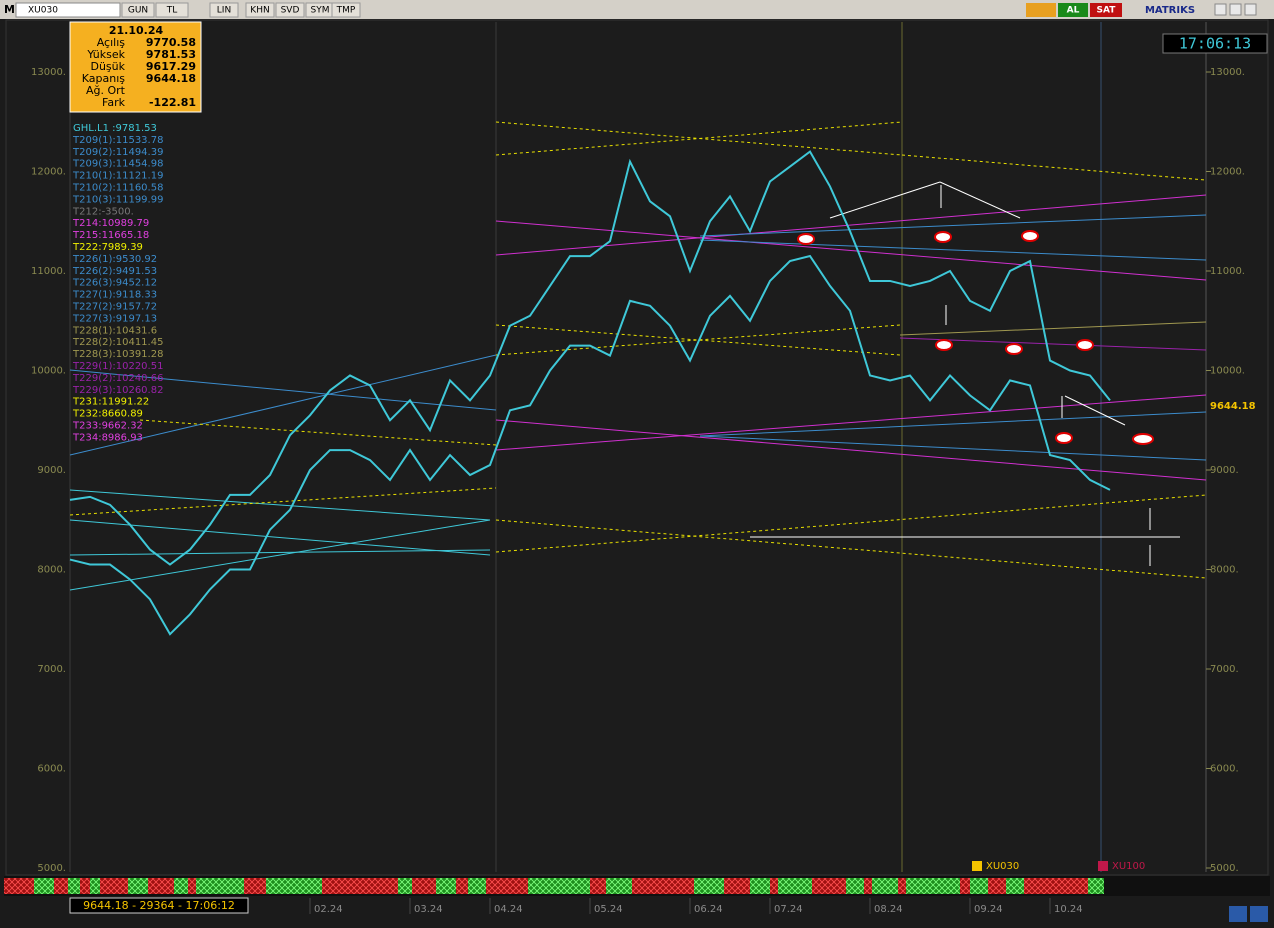  Describe the element at coordinates (1103, 866) in the screenshot. I see `legend-swatch` at that location.